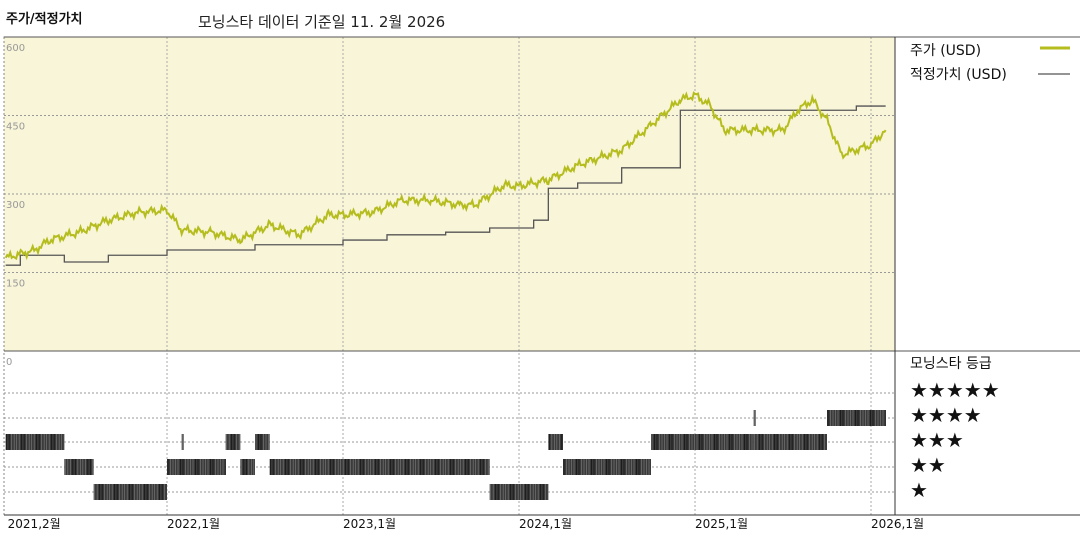  I want to click on legend-fair-value: 적정가치 (USD), so click(958, 75).